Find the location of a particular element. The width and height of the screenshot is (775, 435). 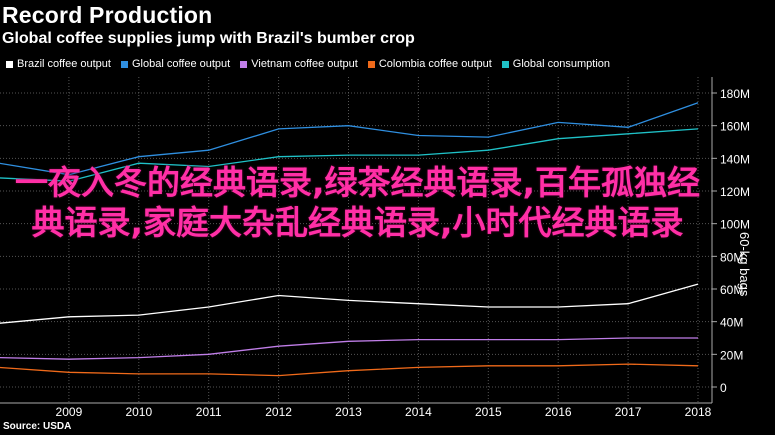

x-tick-label: 2010 is located at coordinates (138, 412).